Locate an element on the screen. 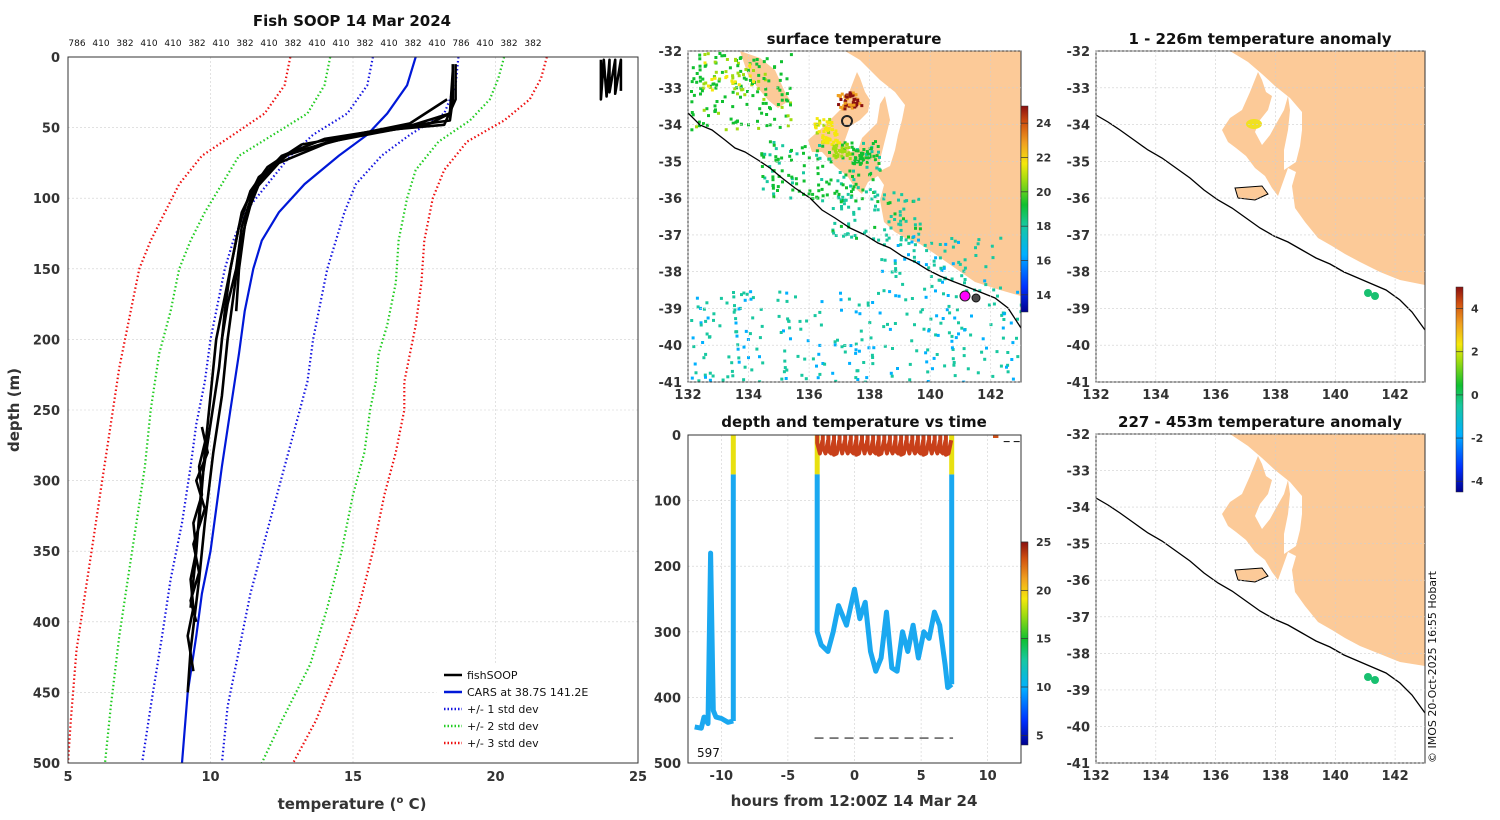 This screenshot has height=820, width=1500. gulf-marker is located at coordinates (847, 121).